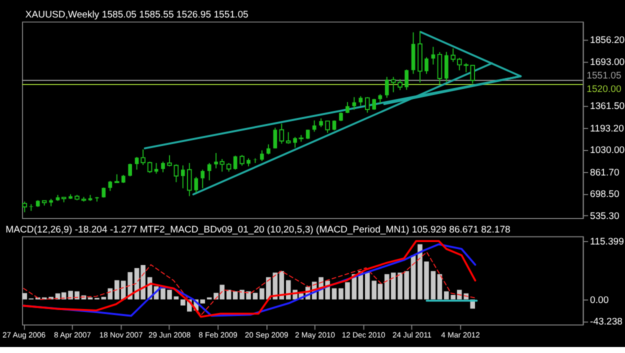 This screenshot has height=353, width=625. What do you see at coordinates (258, 230) in the screenshot?
I see `chart-title: MACD(12,26,9) -18.204 -1.277 MTF2_MACD_BDv09_01_20 (10,20,5,3) (MACD_Period_MN1) 105.929 86.671 82.178` at bounding box center [258, 230].